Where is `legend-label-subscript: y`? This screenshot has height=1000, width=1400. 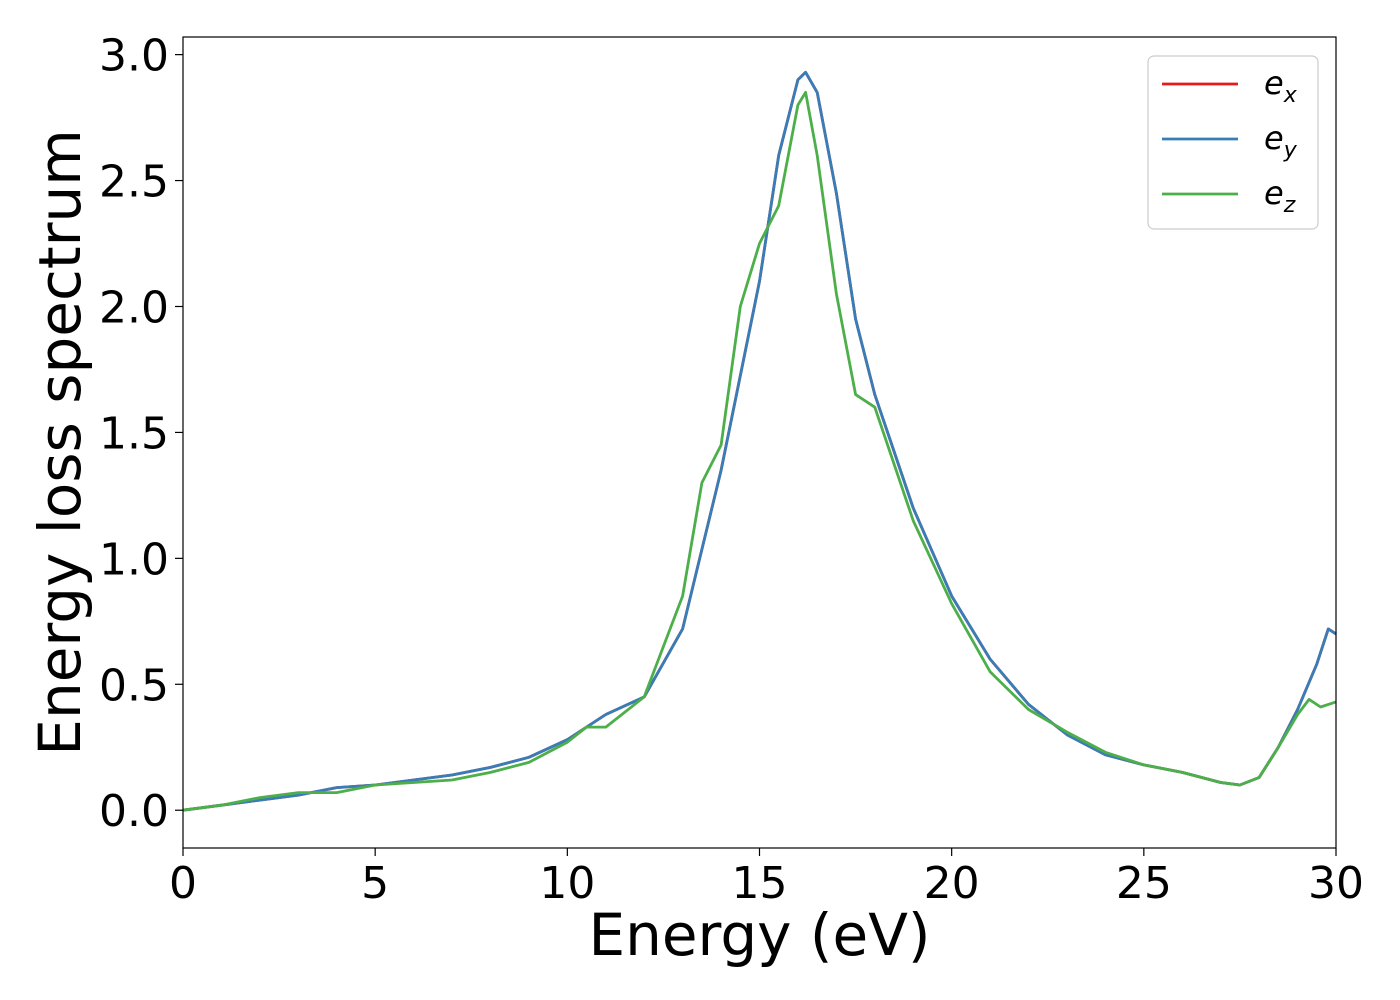 legend-label-subscript: y is located at coordinates (1290, 150).